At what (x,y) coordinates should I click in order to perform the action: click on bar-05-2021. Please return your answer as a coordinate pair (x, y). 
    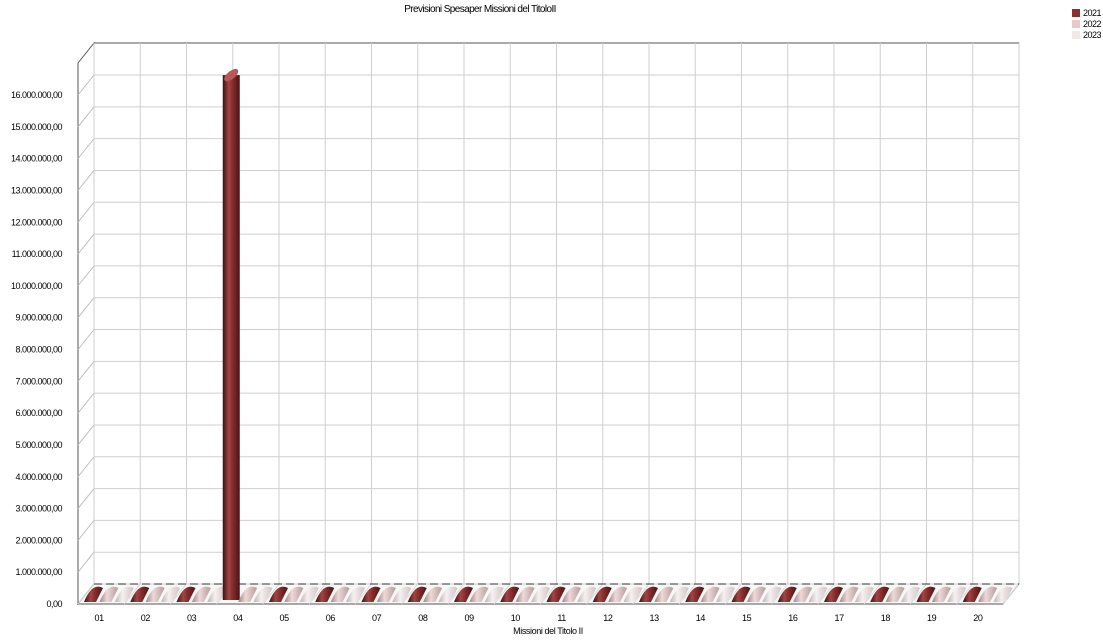
    Looking at the image, I should click on (278, 594).